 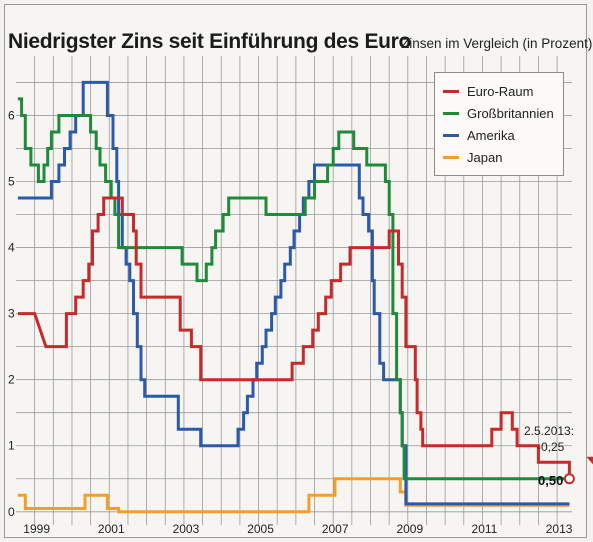 What do you see at coordinates (11, 182) in the screenshot?
I see `y-tick-label: 5` at bounding box center [11, 182].